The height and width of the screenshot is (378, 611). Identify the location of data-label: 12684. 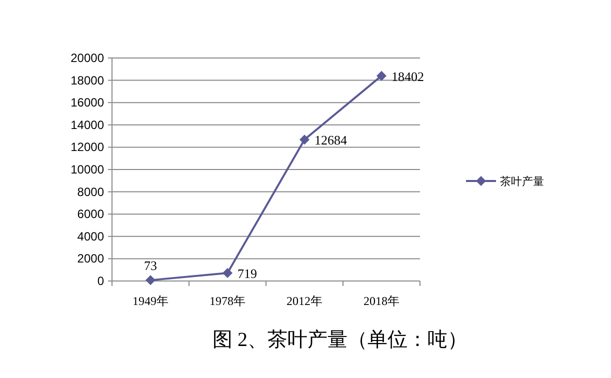
(331, 140).